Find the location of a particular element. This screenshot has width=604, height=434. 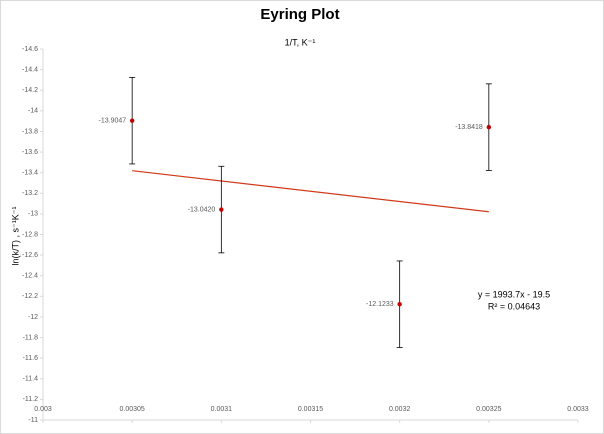

data-label: -13.9047 is located at coordinates (113, 120).